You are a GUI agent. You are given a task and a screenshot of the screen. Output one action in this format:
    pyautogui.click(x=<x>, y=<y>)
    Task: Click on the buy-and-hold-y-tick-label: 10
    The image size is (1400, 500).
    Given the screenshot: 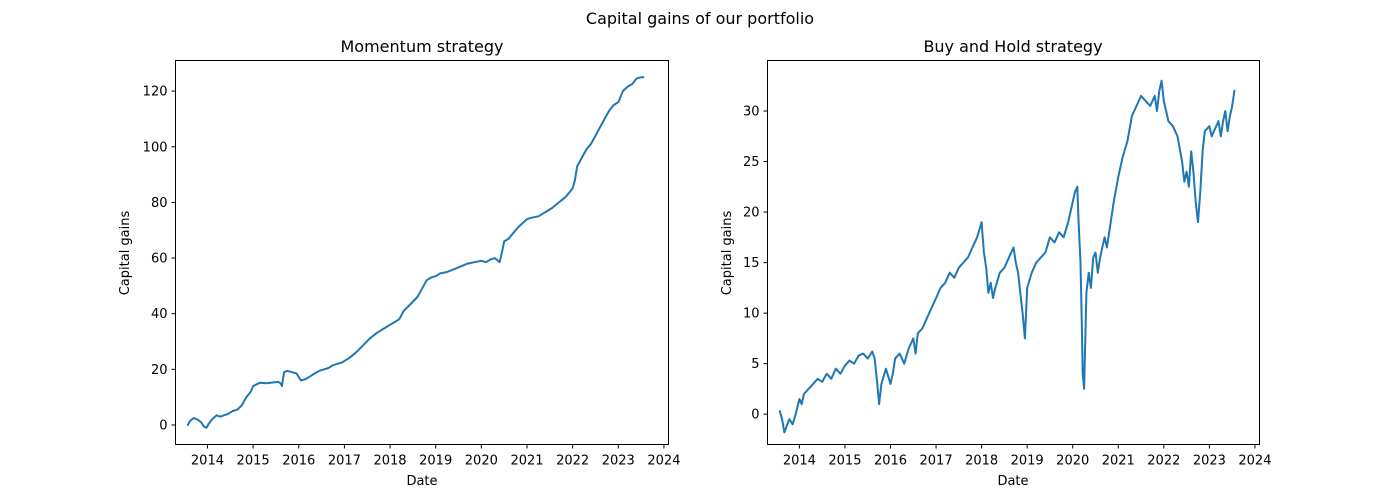 What is the action you would take?
    pyautogui.click(x=751, y=314)
    